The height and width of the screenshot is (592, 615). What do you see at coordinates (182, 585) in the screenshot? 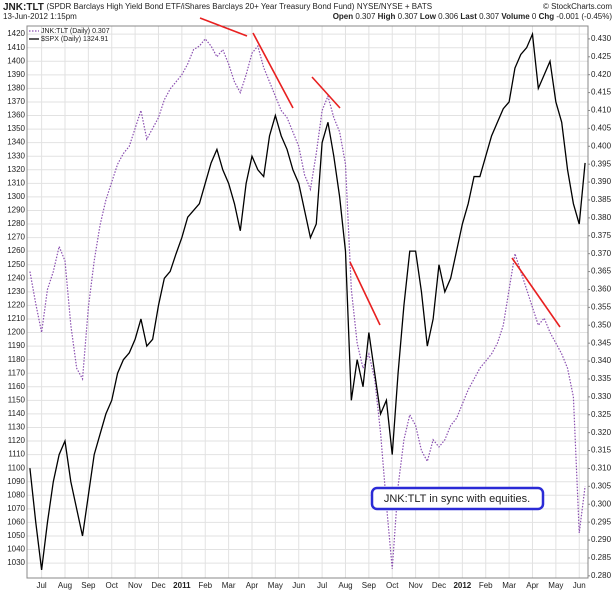
I see `x-tick-label: 2011` at bounding box center [182, 585].